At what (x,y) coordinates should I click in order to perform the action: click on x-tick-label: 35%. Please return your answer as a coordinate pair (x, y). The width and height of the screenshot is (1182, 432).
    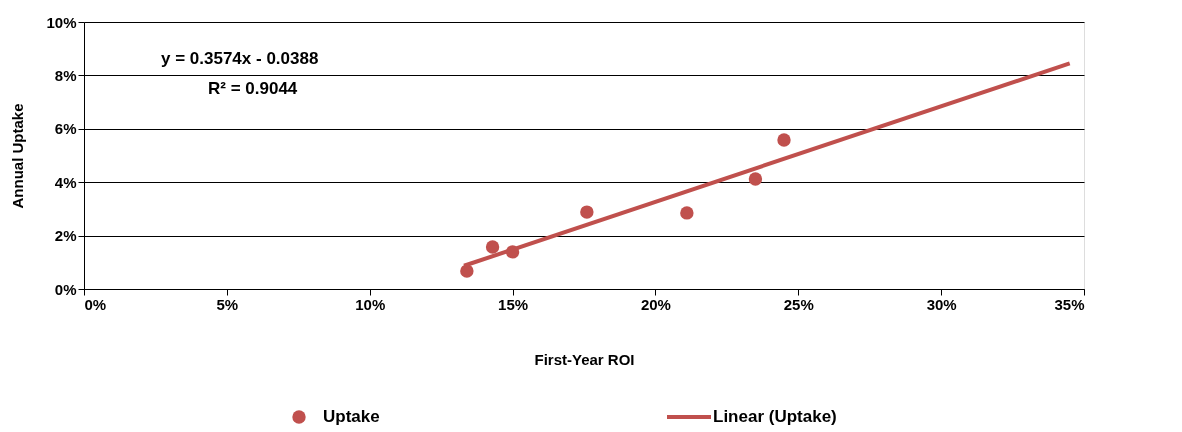
    Looking at the image, I should click on (1069, 304).